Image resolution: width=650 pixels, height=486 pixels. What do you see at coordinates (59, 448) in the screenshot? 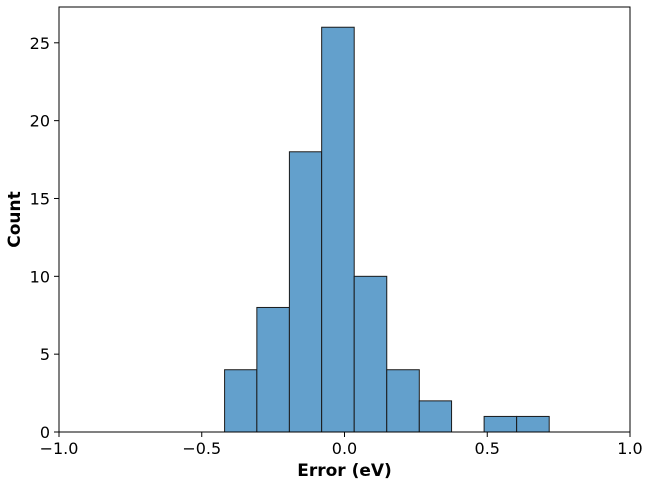
I see `x-tick-label: −1.0` at bounding box center [59, 448].